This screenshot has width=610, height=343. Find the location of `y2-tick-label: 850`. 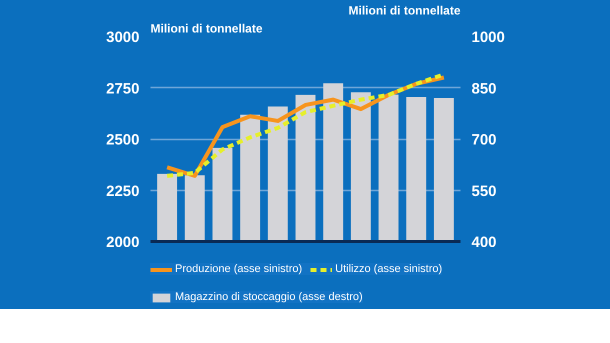

y2-tick-label: 850 is located at coordinates (484, 89).